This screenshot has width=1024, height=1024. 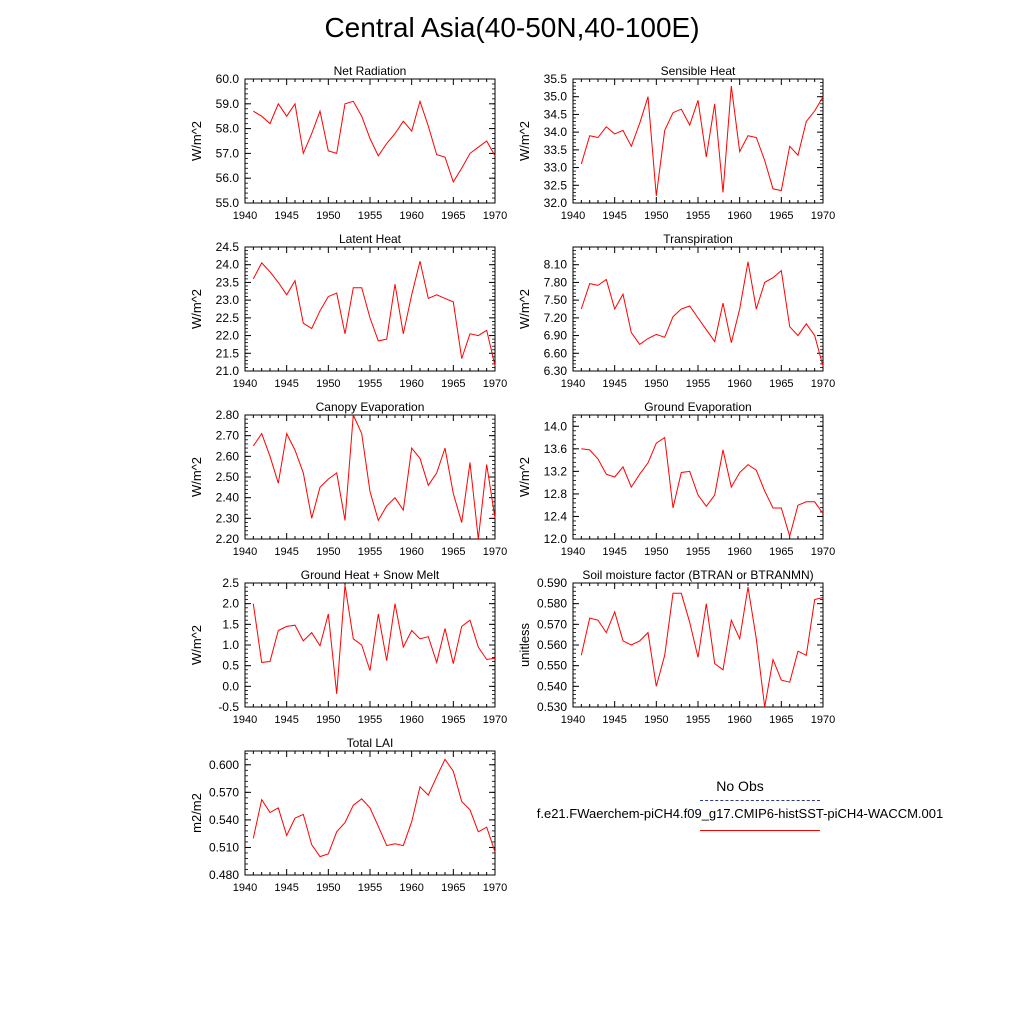 What do you see at coordinates (370, 71) in the screenshot?
I see `panel-title: Net Radiation` at bounding box center [370, 71].